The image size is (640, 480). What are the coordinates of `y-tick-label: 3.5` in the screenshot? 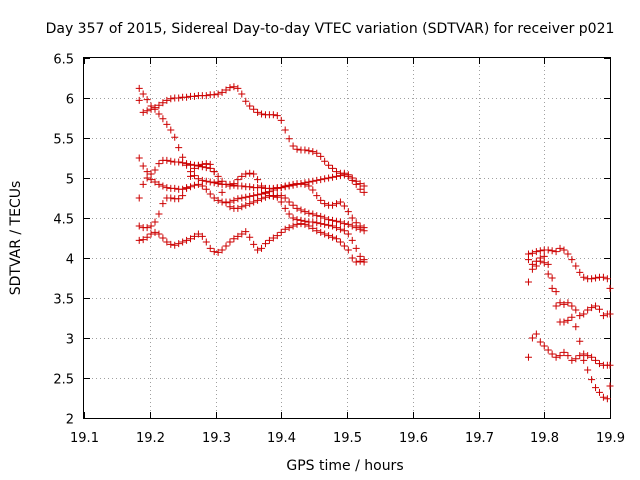 It's located at (63, 300).